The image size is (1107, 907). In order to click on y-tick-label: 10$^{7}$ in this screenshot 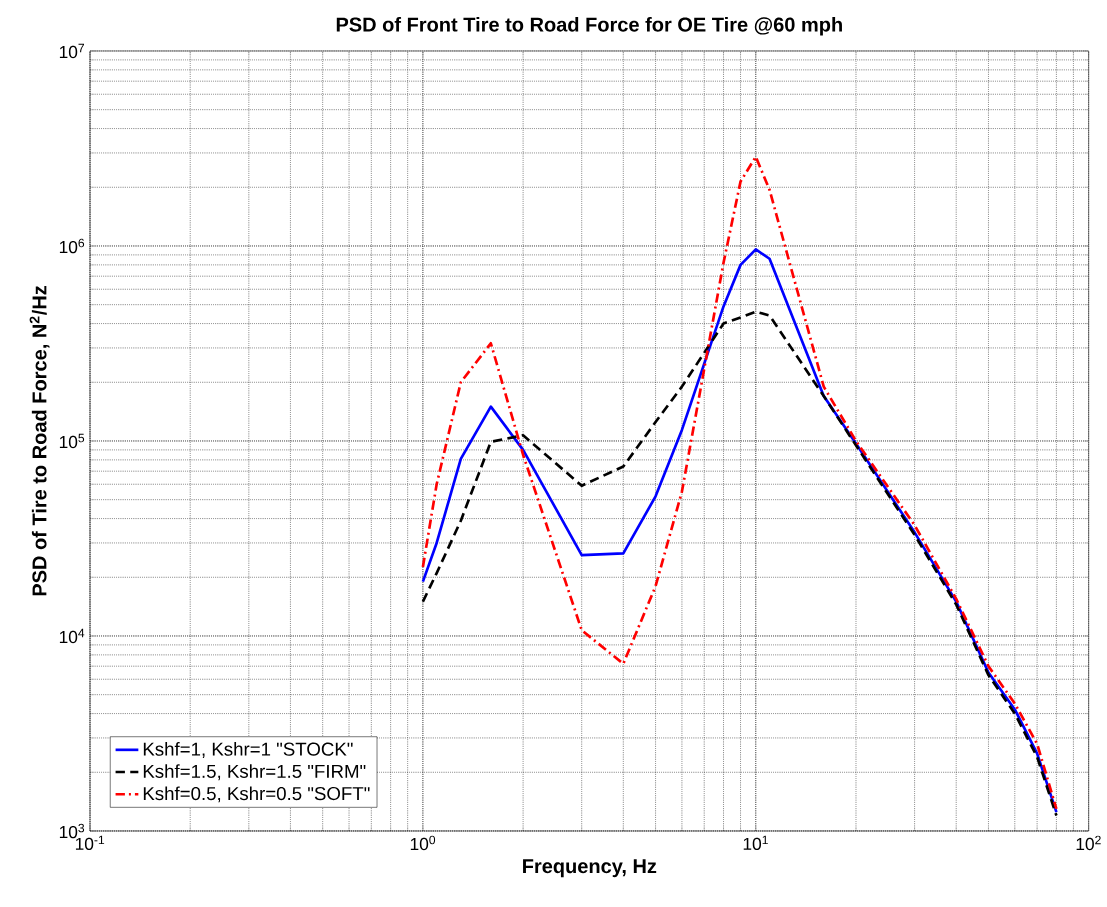, I will do `click(72, 51)`.